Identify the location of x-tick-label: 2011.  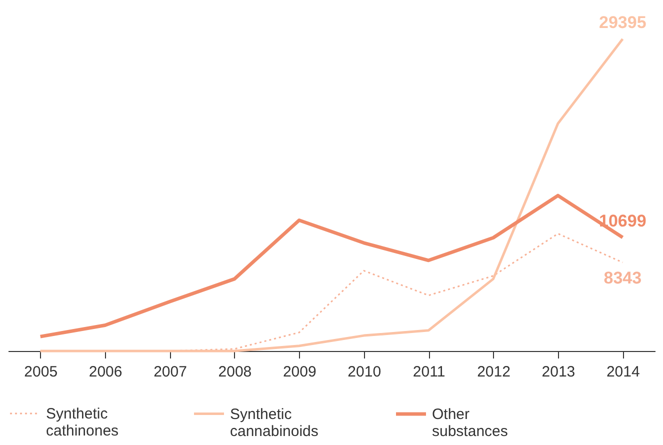
(429, 372).